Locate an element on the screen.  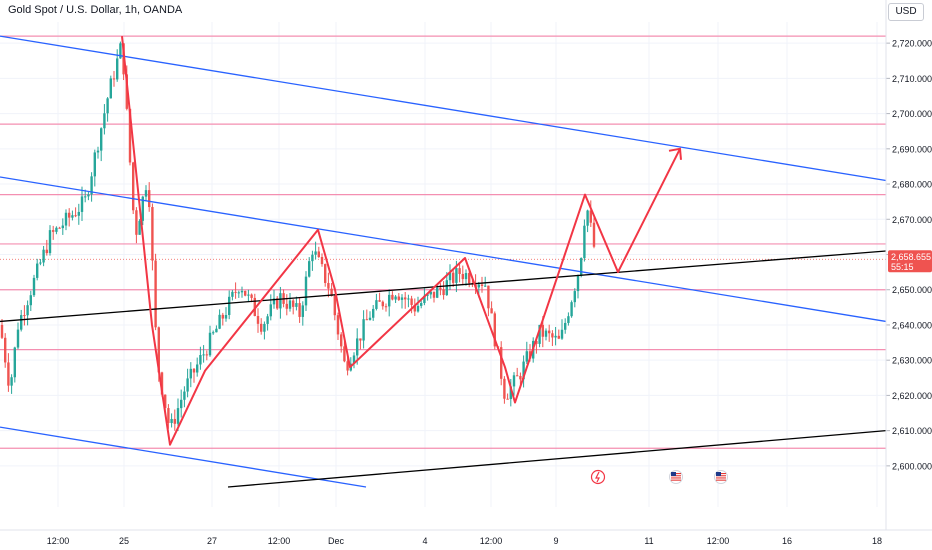
y-tick-label: 2,700.000 is located at coordinates (912, 114).